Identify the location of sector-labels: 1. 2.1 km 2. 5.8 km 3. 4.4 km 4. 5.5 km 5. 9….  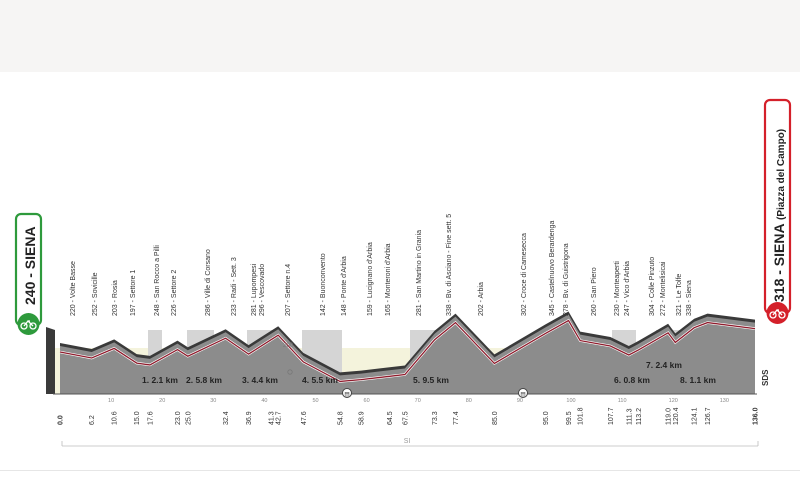
(429, 372).